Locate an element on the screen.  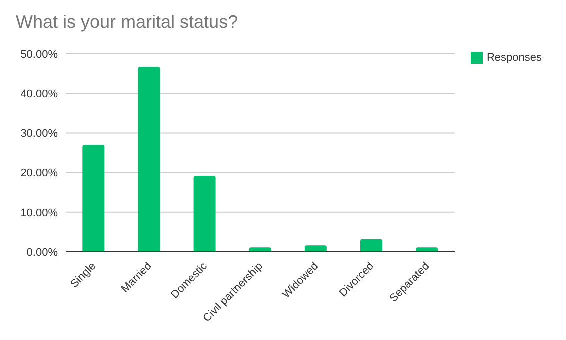
chart-title: What is your marital status? is located at coordinates (127, 22).